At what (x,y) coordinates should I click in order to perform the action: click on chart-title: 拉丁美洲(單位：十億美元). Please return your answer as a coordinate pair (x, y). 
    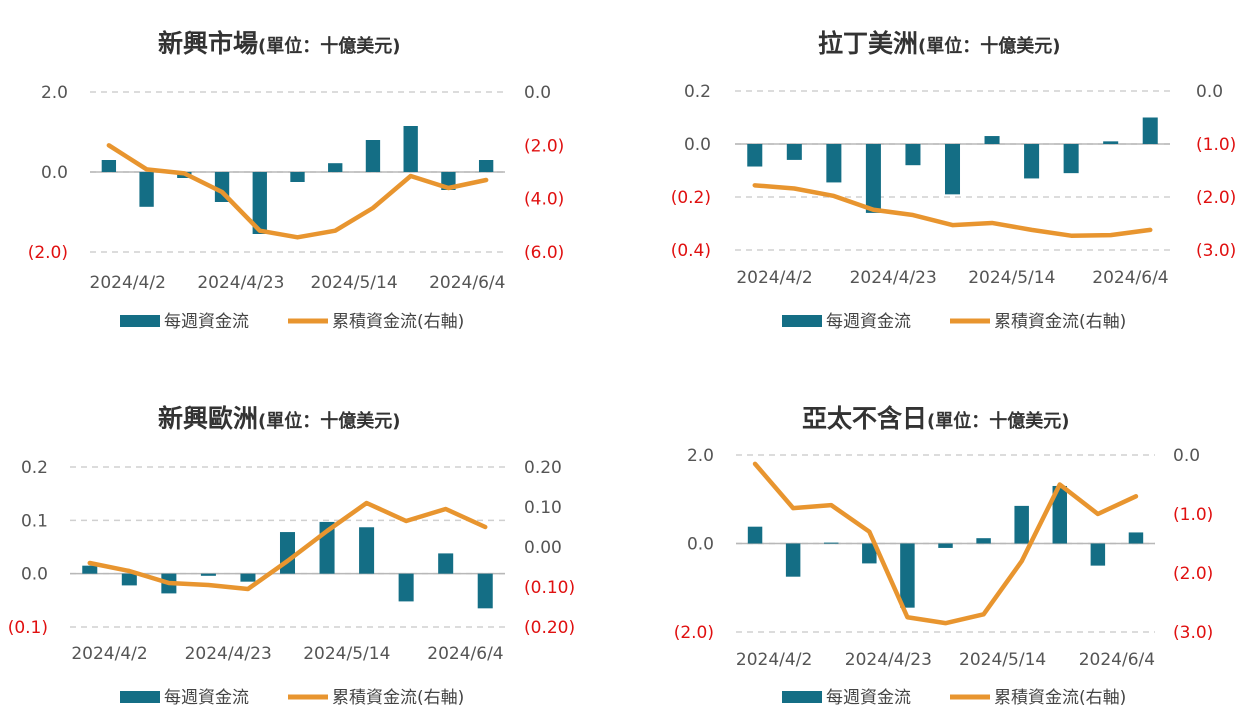
    Looking at the image, I should click on (939, 43).